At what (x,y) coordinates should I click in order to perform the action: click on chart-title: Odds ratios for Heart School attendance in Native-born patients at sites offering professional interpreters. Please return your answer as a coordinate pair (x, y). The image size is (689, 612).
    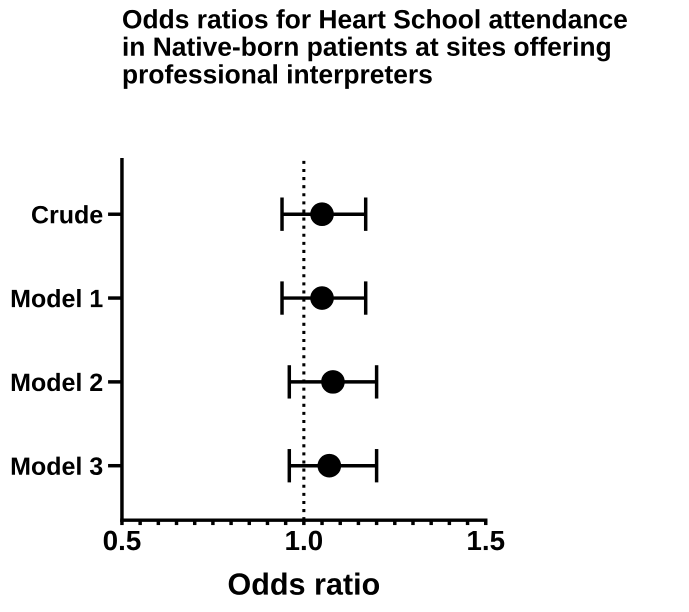
    Looking at the image, I should click on (375, 49).